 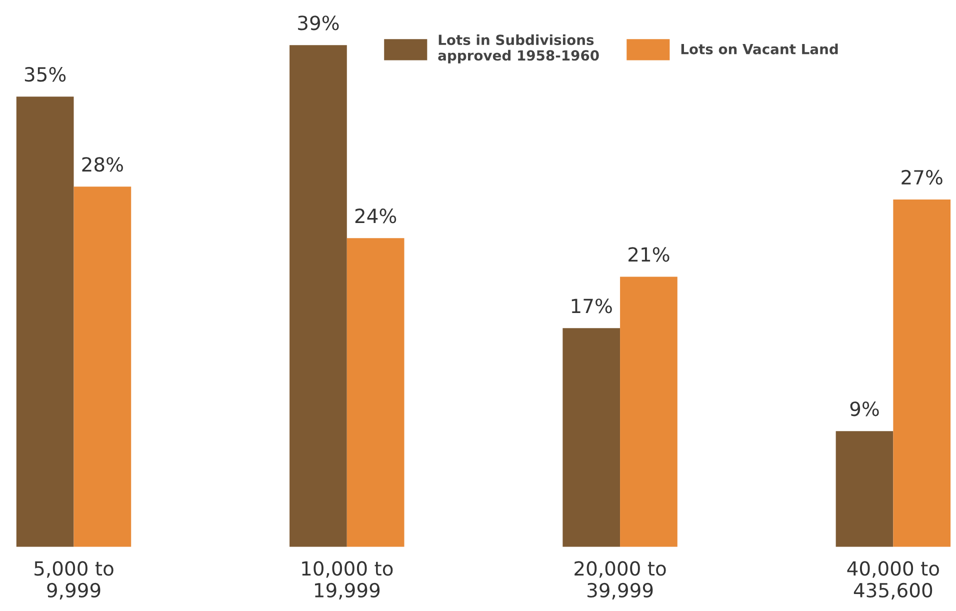 What do you see at coordinates (864, 408) in the screenshot?
I see `data-label: 9%` at bounding box center [864, 408].